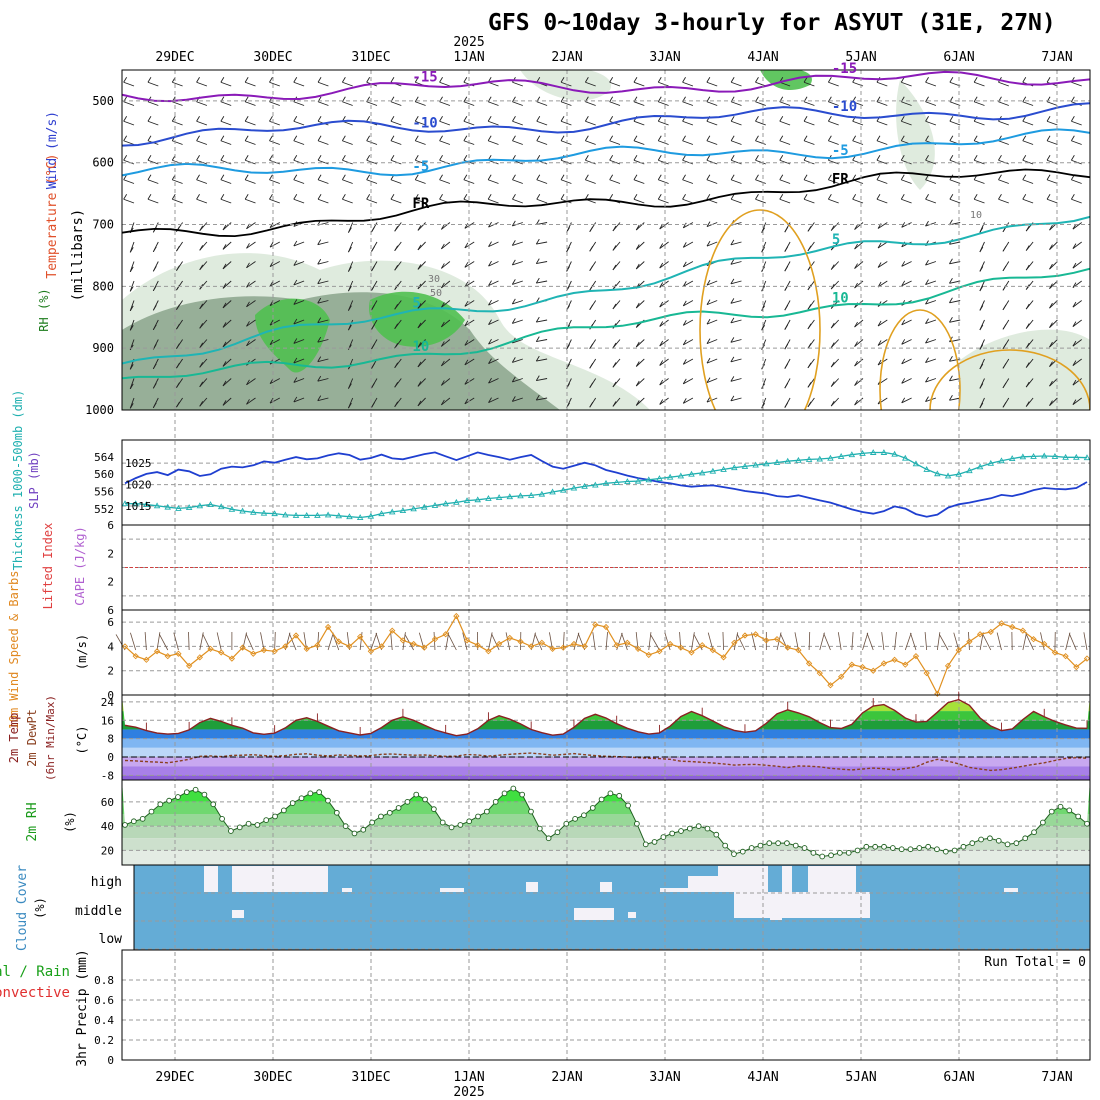  What do you see at coordinates (606, 777) in the screenshot?
I see `temp-color-band` at bounding box center [606, 777].